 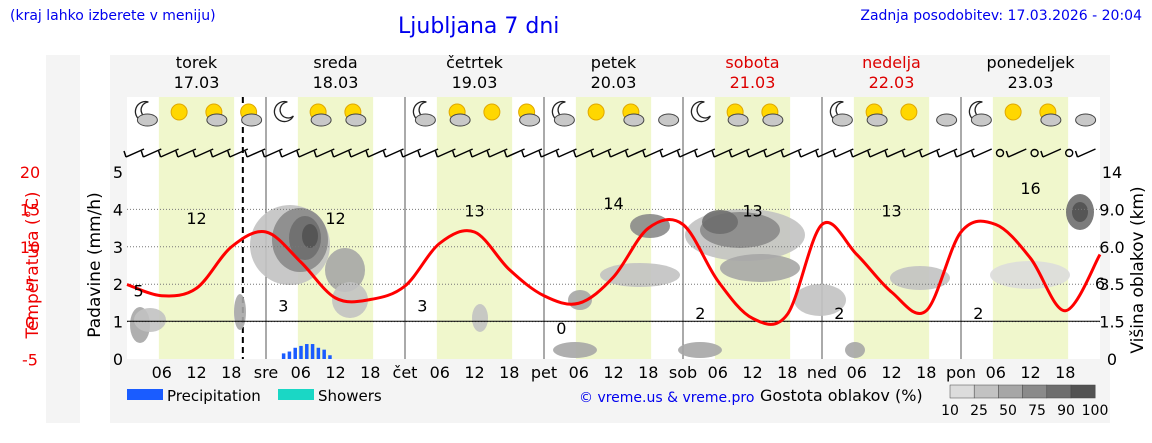 I want to click on cloud-axis-tick: 0, so click(x=1112, y=359).